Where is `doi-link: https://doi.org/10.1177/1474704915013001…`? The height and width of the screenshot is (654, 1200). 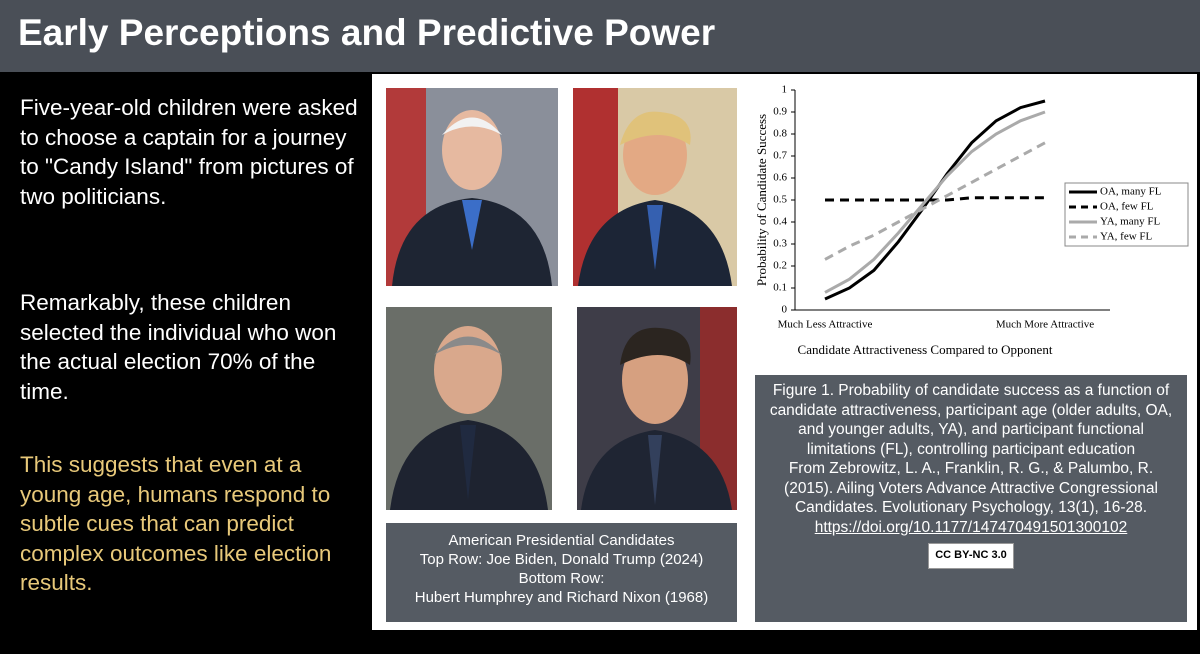
doi-link: https://doi.org/10.1177/1474704915013001… is located at coordinates (971, 527).